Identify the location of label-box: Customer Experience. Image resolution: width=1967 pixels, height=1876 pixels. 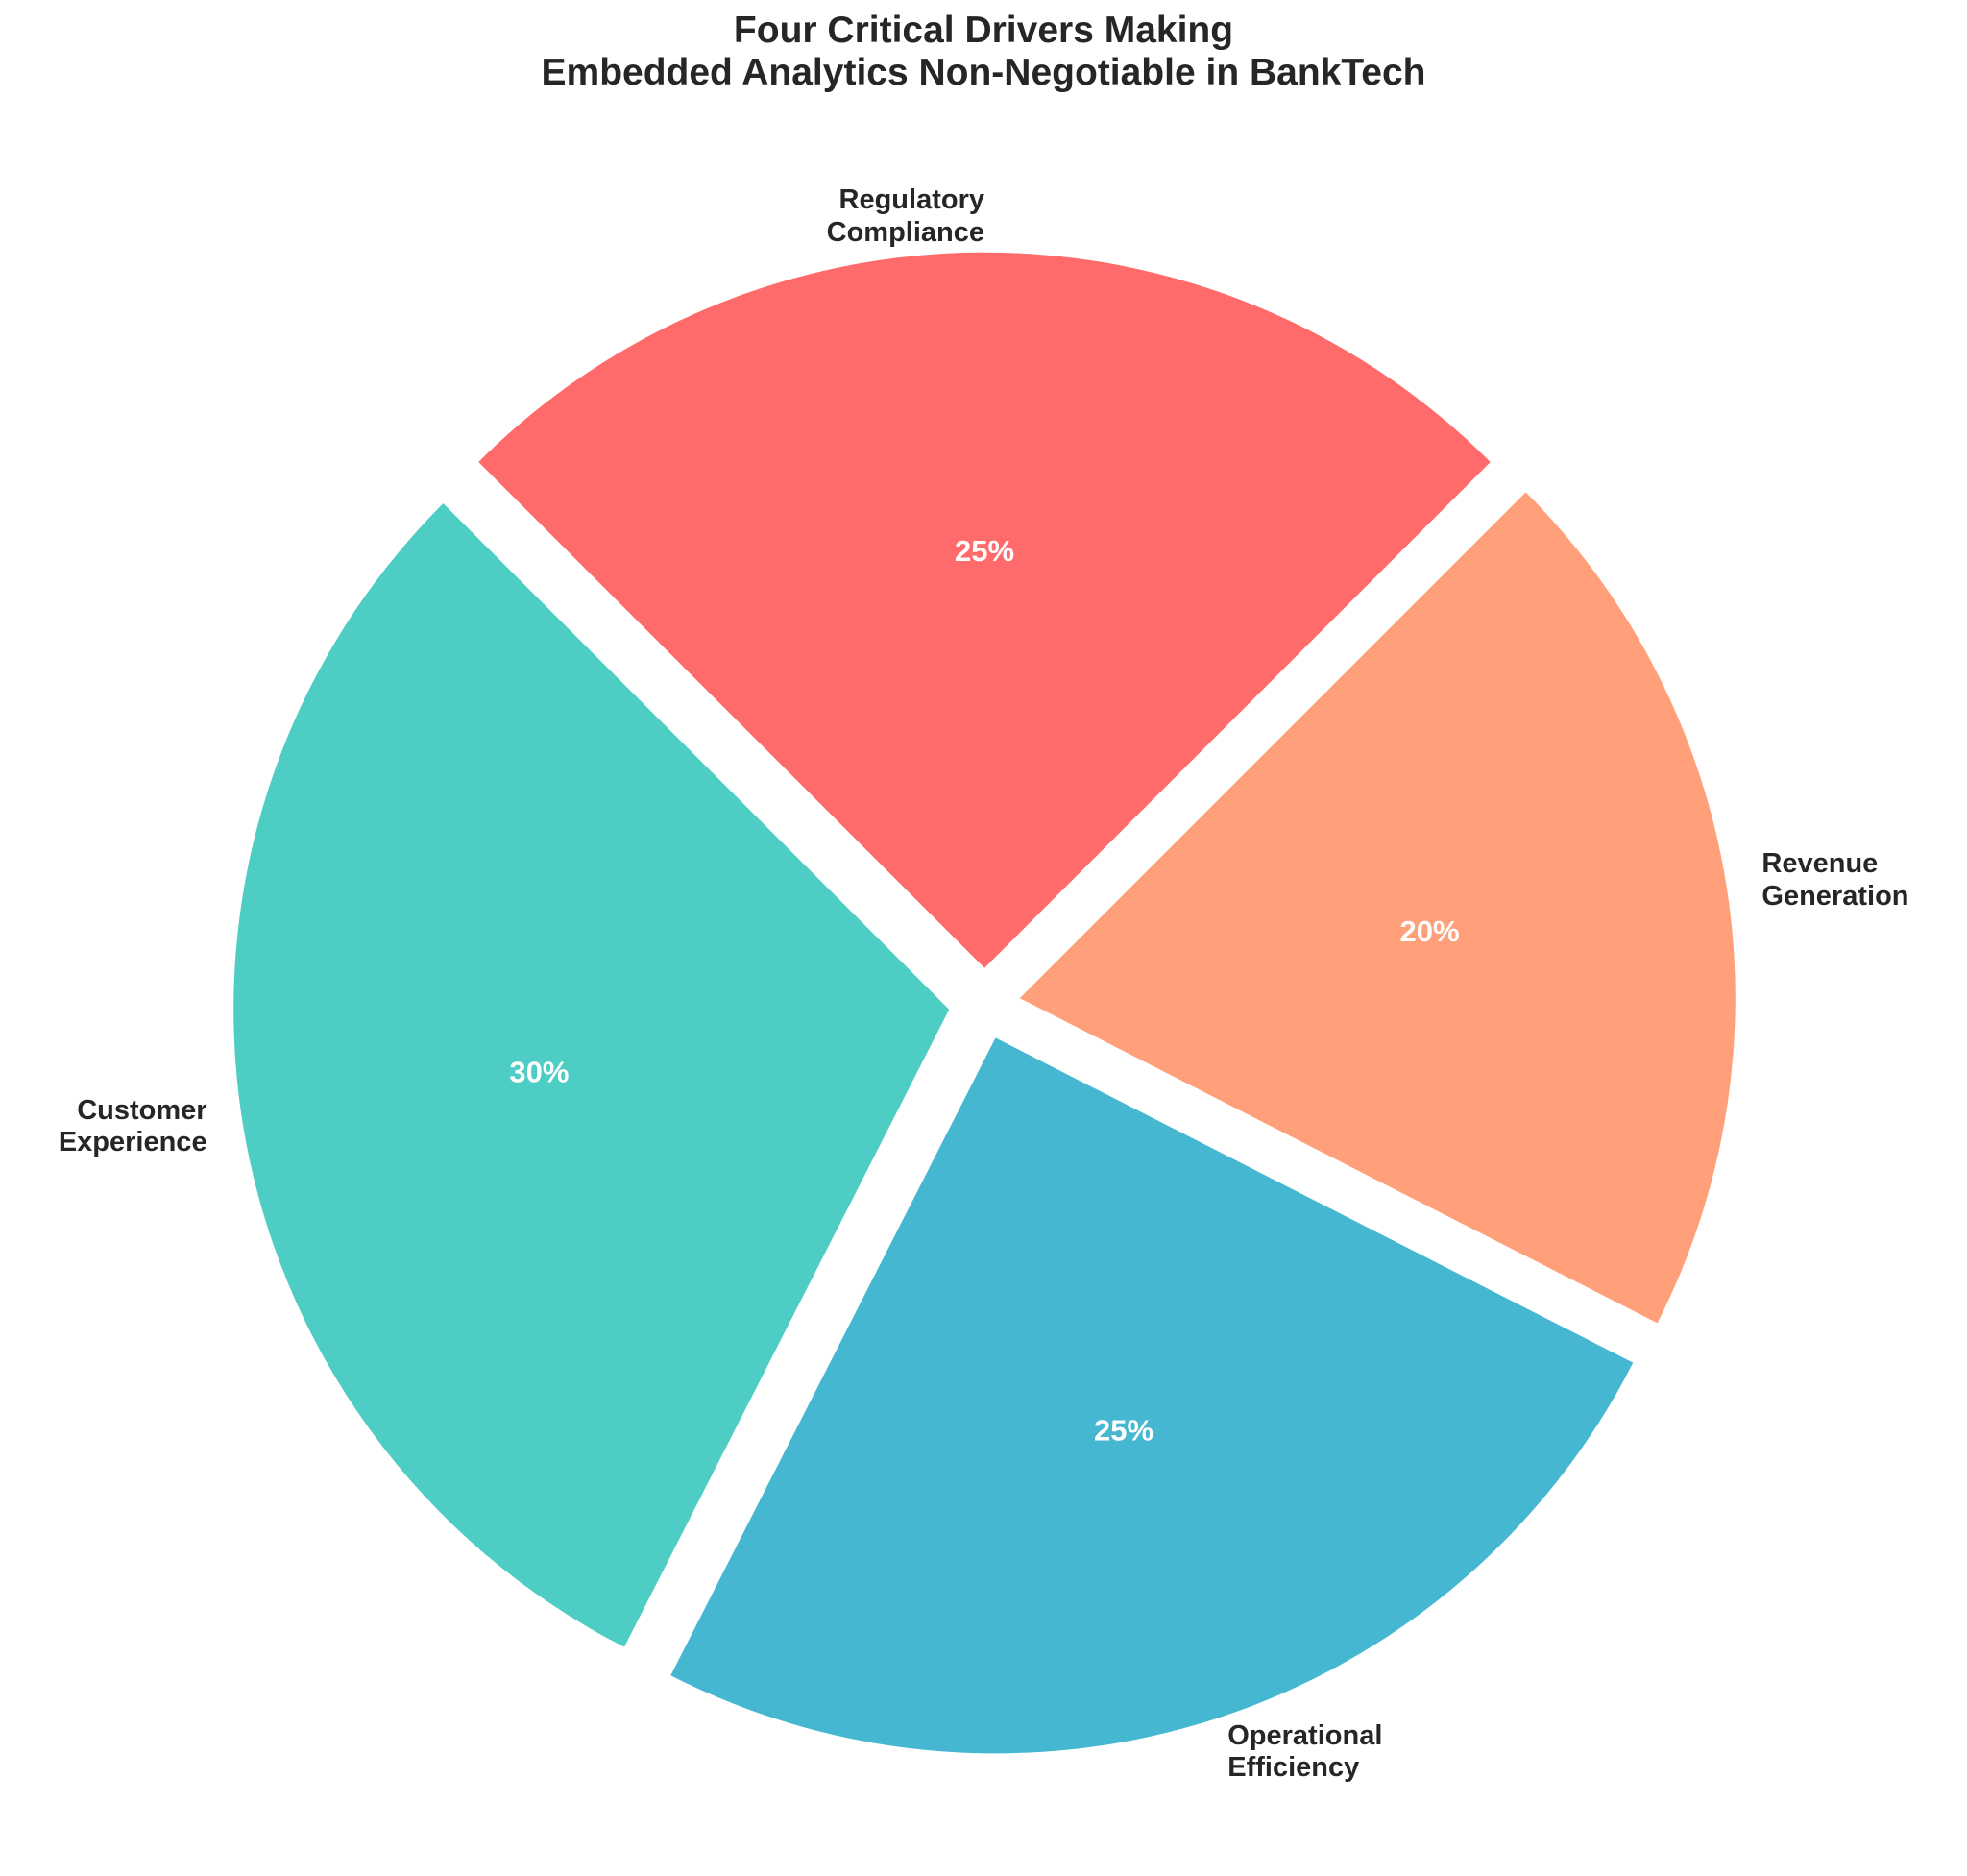
(132, 1126).